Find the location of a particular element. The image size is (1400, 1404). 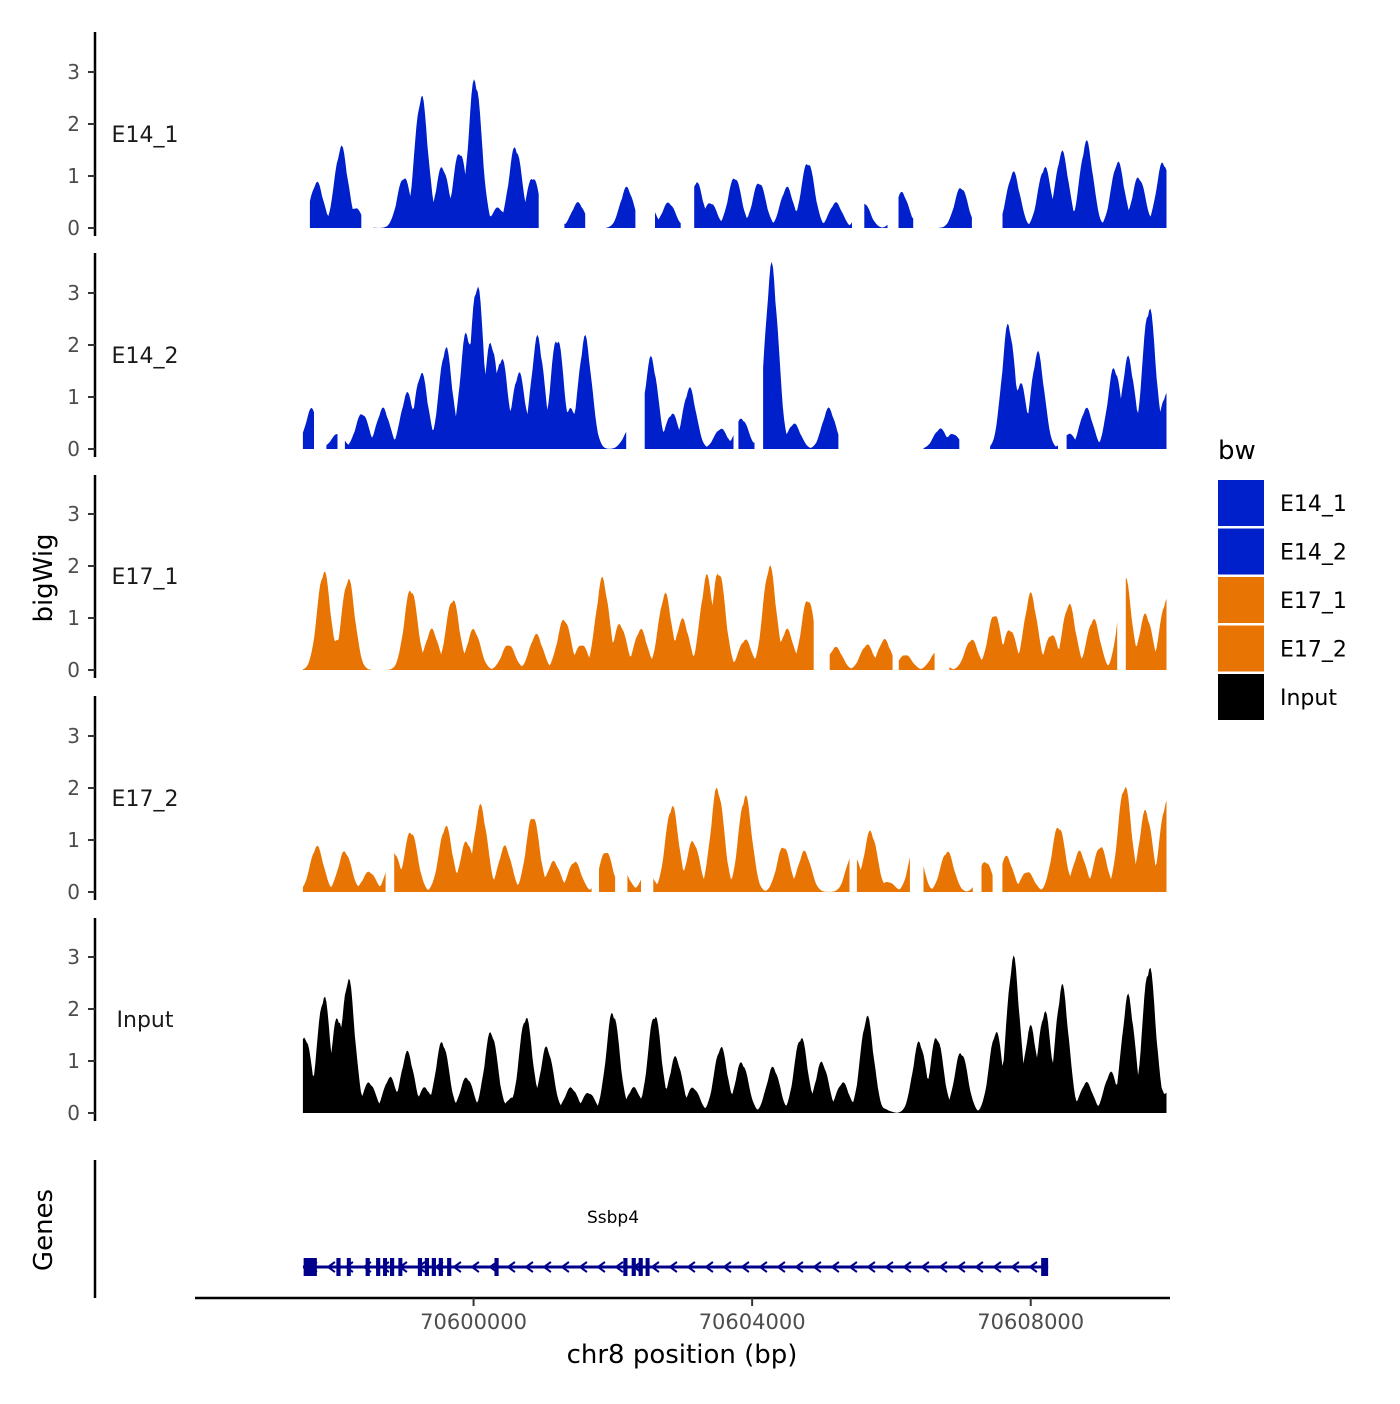

legend: bw E14_1 E14_2 E17_1 E17_2 Input is located at coordinates (1282, 578).